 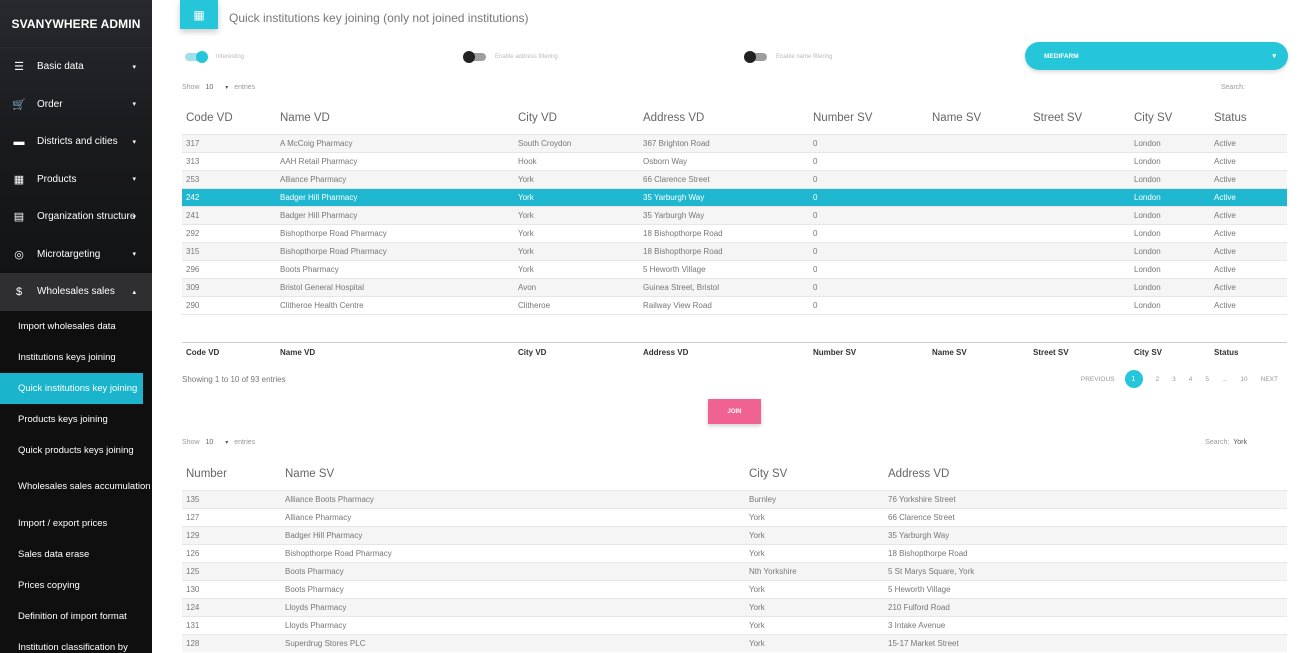 What do you see at coordinates (215, 57) in the screenshot?
I see `toggle-interesting: Interesting` at bounding box center [215, 57].